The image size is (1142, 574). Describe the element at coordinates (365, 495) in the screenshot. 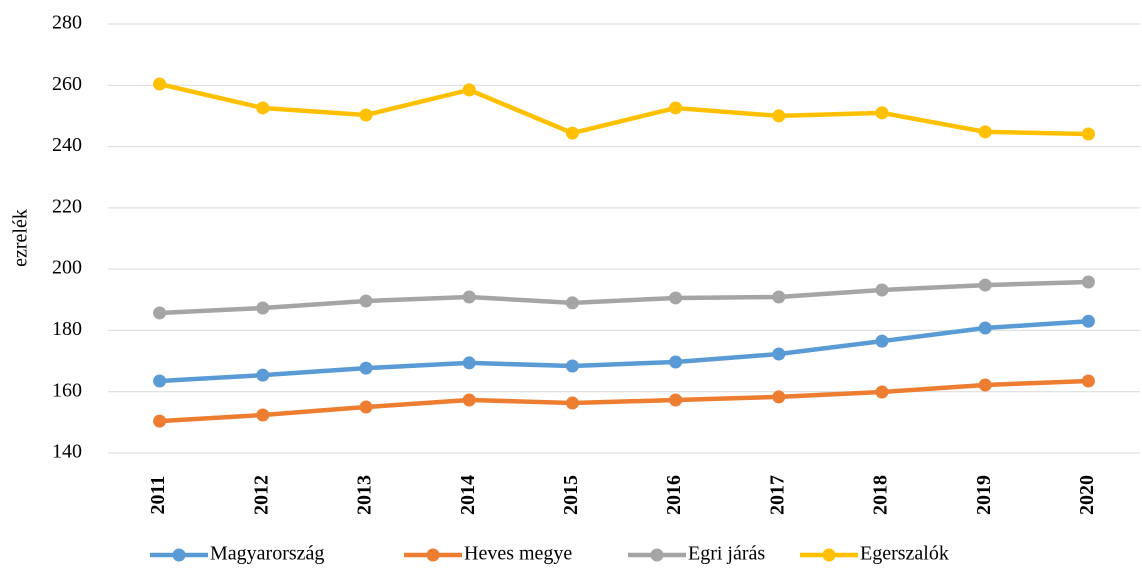

I see `x-tick-label: 2013` at that location.